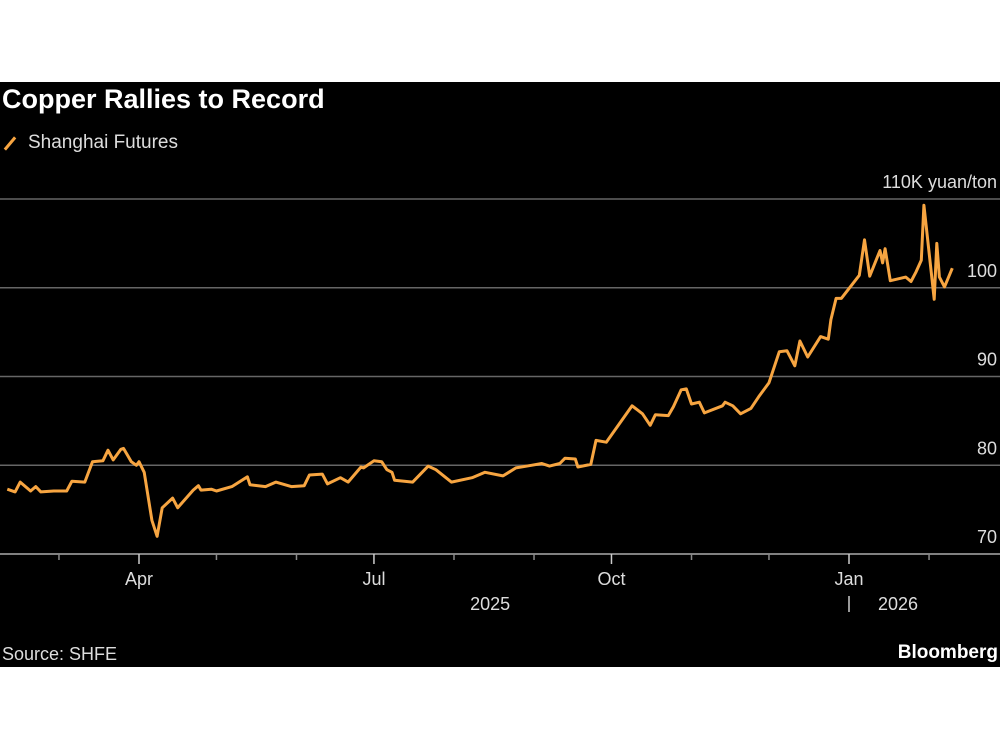  Describe the element at coordinates (987, 537) in the screenshot. I see `y-tick-label: 70` at that location.